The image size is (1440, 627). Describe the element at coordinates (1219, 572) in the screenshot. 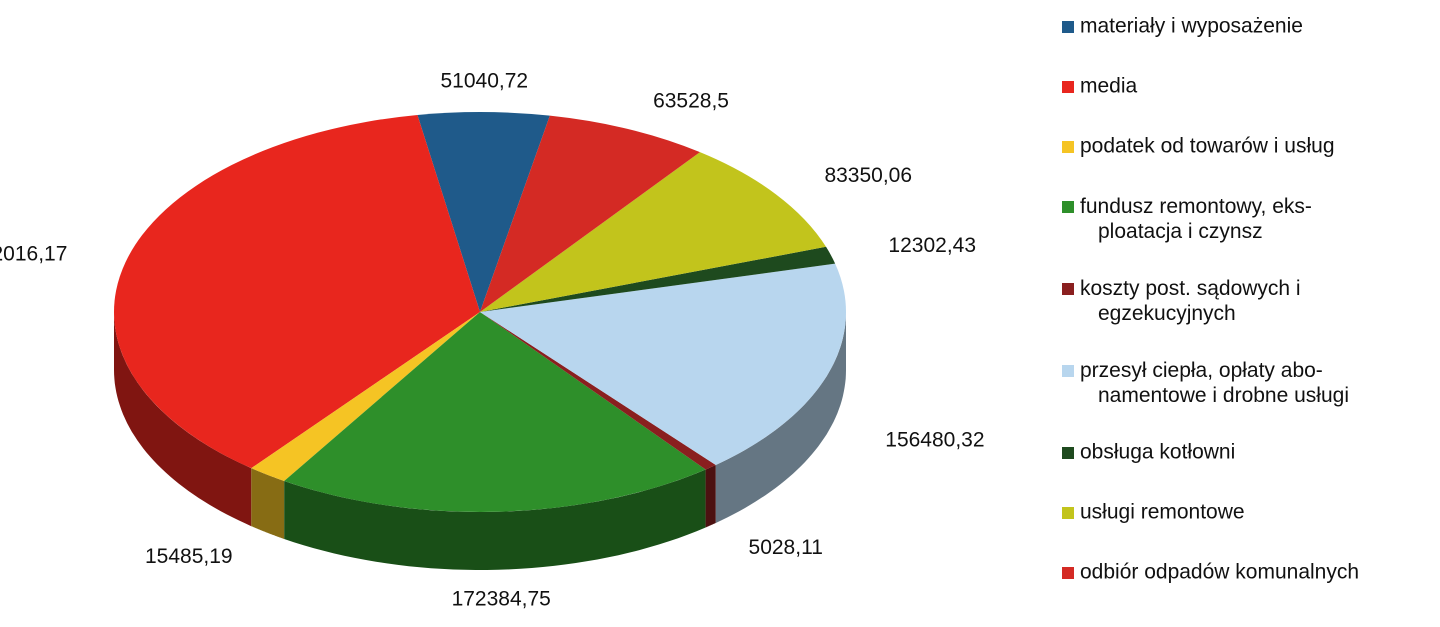

I see `legend-label: odbiór odpadów komunalnych` at that location.